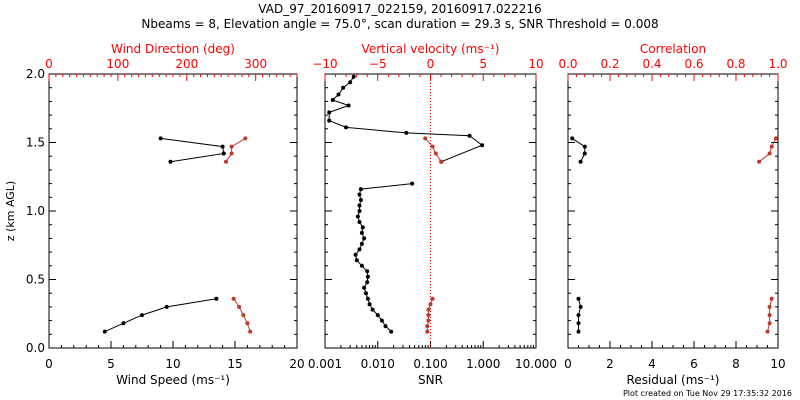 This screenshot has width=800, height=400. I want to click on top-x-axis-title: Vertical velocity (ms⁻¹), so click(431, 49).